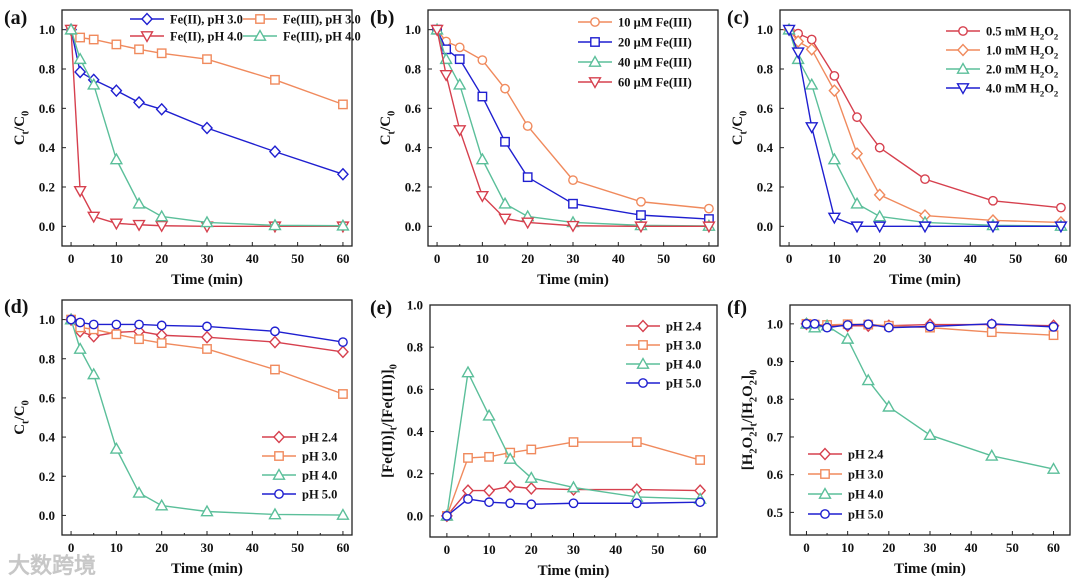  Describe the element at coordinates (655, 43) in the screenshot. I see `legend-label: 20 μM Fe(III)` at that location.